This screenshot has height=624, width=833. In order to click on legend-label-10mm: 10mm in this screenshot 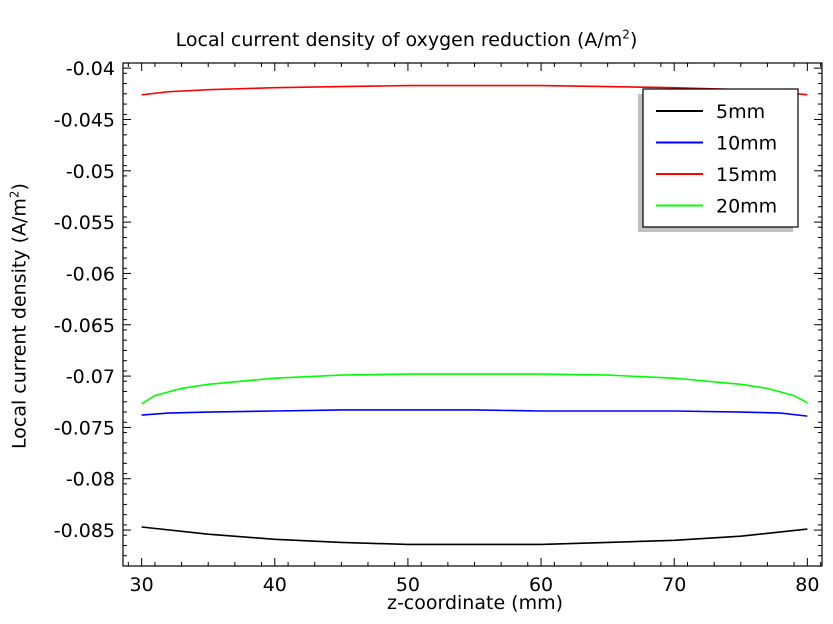, I will do `click(746, 144)`.